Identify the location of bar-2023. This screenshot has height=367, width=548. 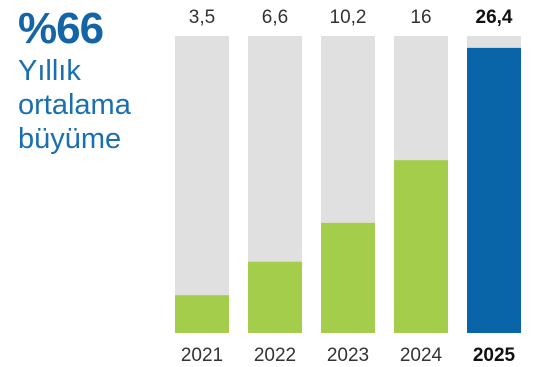
(348, 277).